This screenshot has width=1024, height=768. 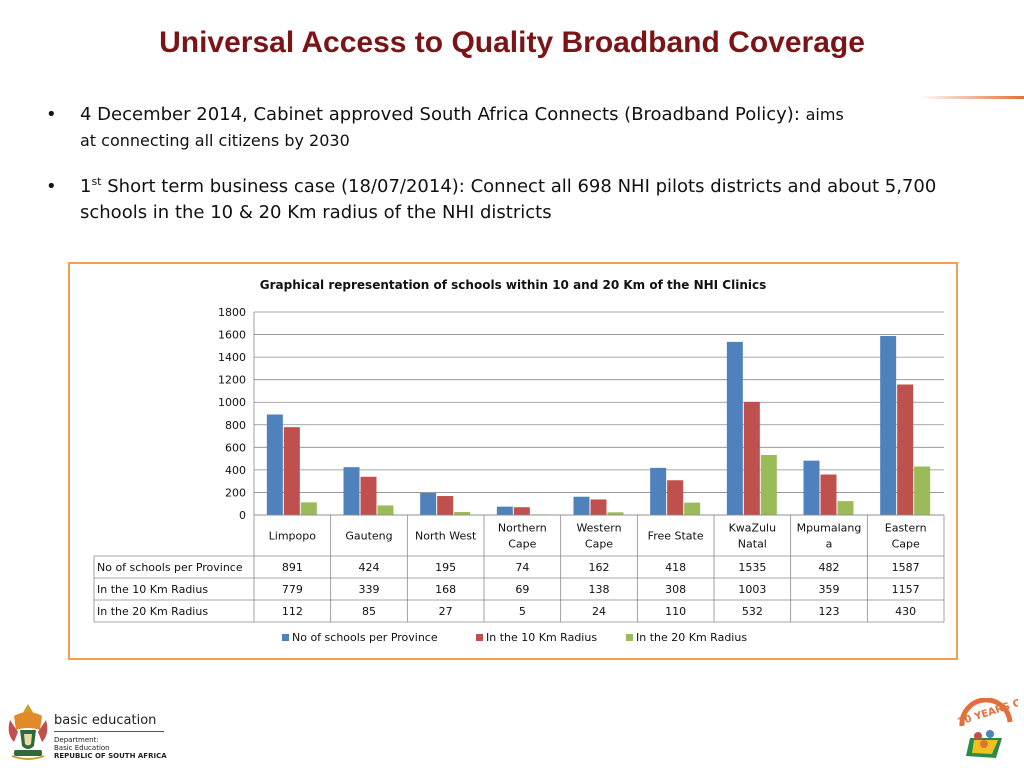 What do you see at coordinates (365, 637) in the screenshot?
I see `legend-label: No of schools per Province` at bounding box center [365, 637].